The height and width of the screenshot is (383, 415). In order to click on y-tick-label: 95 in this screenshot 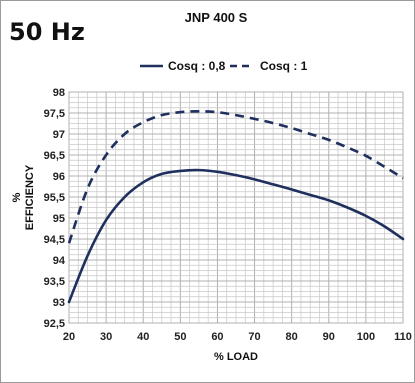, I will do `click(59, 219)`.